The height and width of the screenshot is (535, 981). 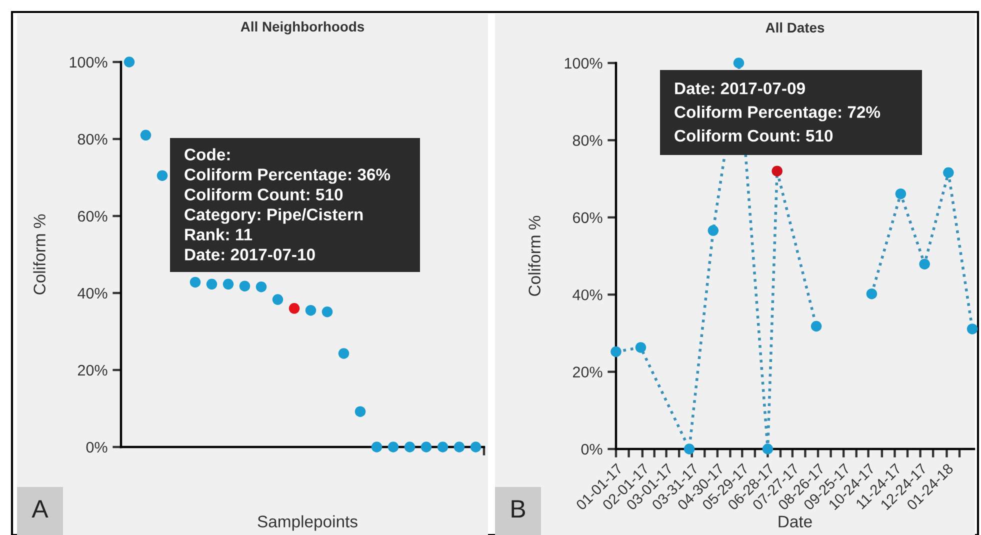 I want to click on text: B, so click(x=519, y=509).